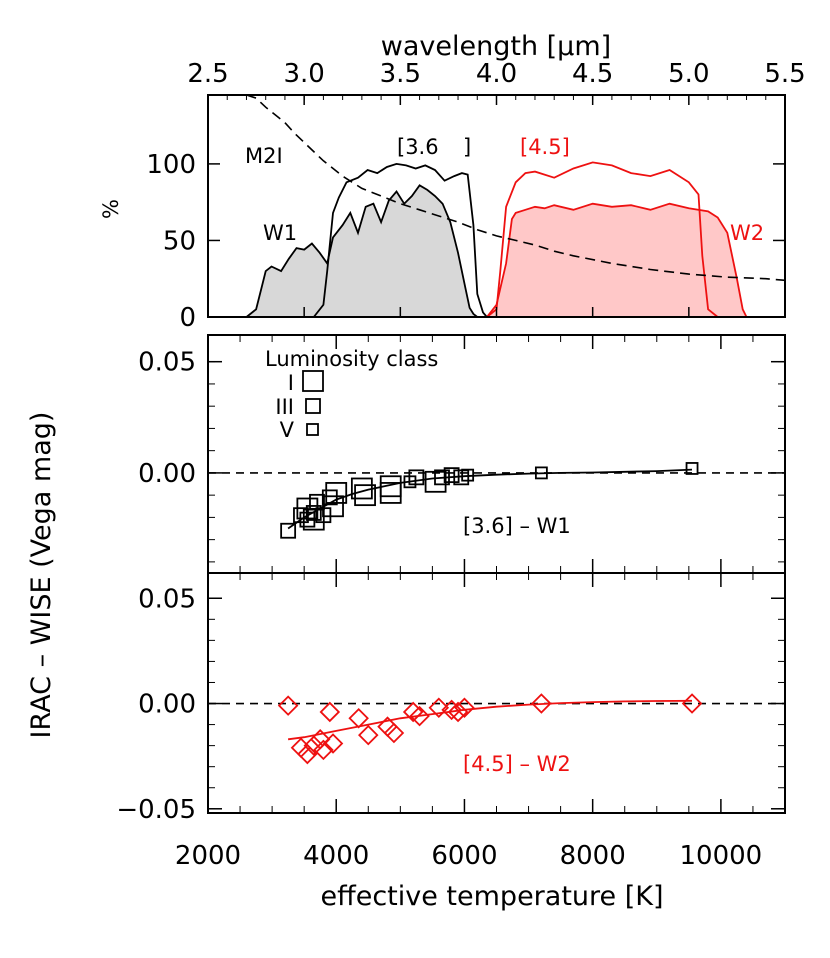  Describe the element at coordinates (400, 240) in the screenshot. I see `irac36-curve` at that location.